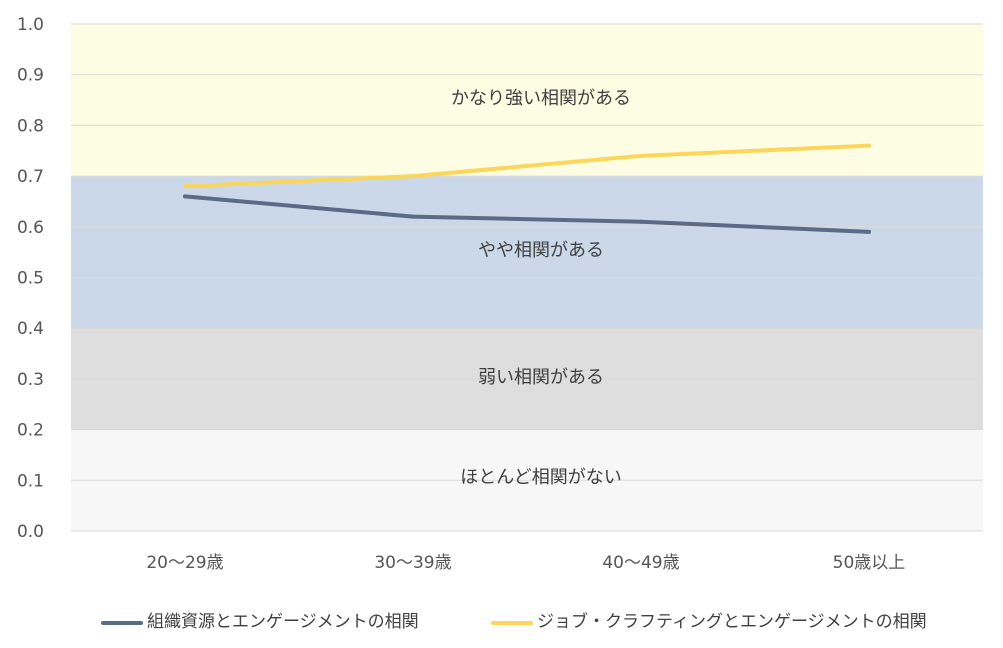 The image size is (1003, 648). What do you see at coordinates (30, 228) in the screenshot?
I see `y-tick-label: 0.6` at bounding box center [30, 228].